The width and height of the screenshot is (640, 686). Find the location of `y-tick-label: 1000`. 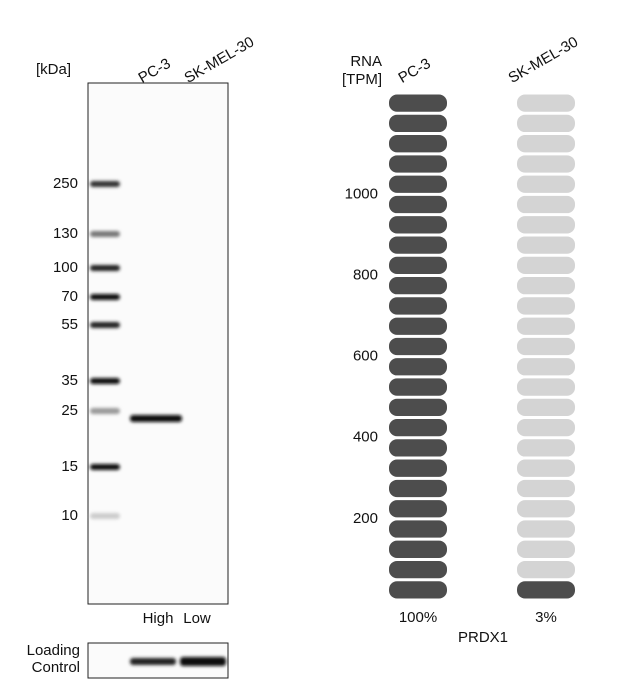

y-tick-label: 1000 is located at coordinates (361, 193).